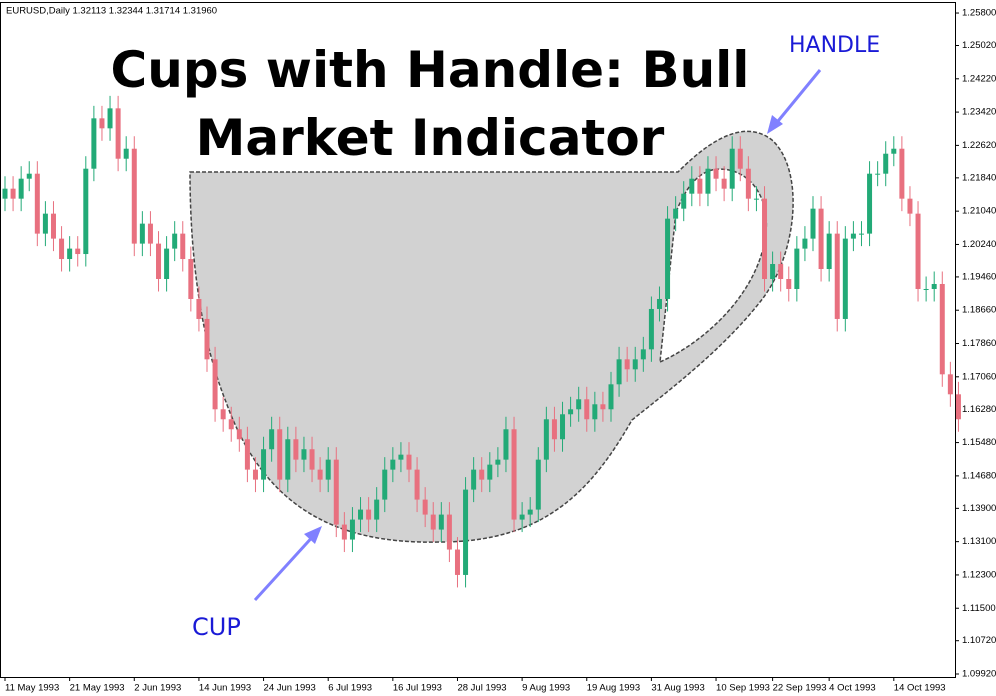  I want to click on x-tick-label: 28 Jul 1993, so click(481, 688).